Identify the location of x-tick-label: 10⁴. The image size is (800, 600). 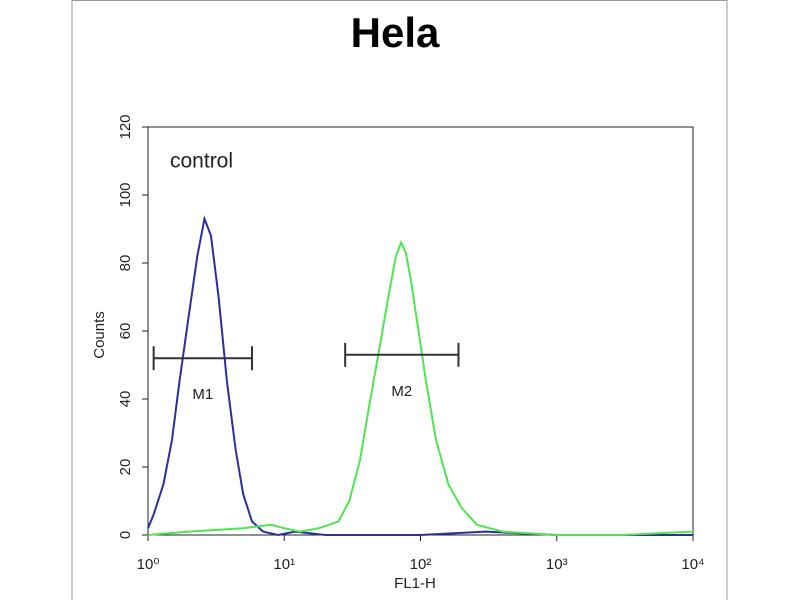
(692, 564).